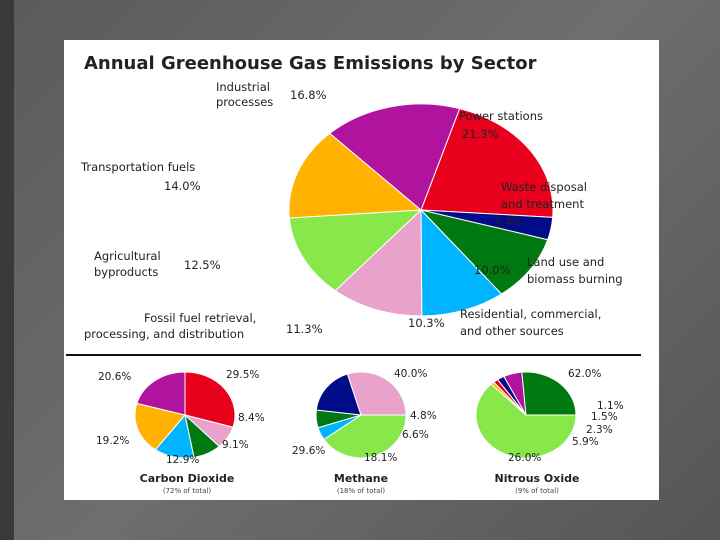  What do you see at coordinates (530, 314) in the screenshot?
I see `label-residential-line1: Residential, commercial,` at bounding box center [530, 314].